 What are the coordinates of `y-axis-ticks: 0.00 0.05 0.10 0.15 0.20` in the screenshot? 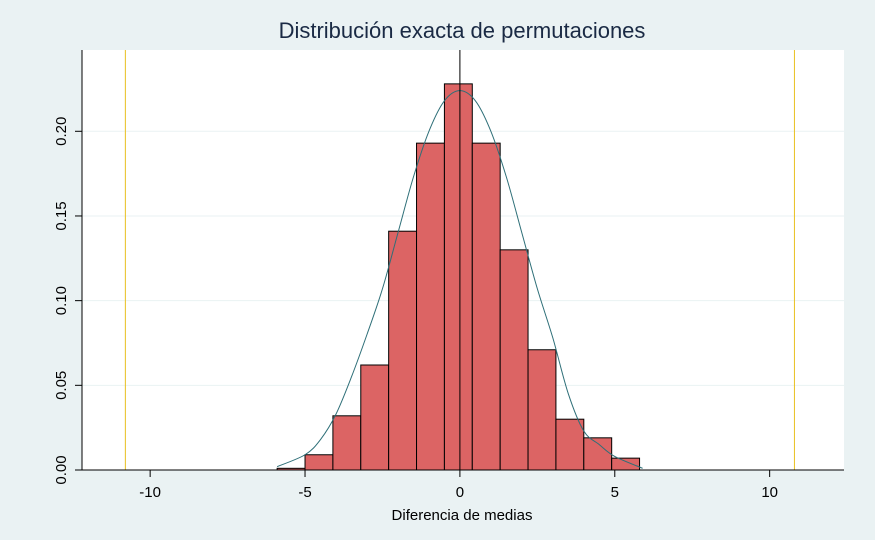 It's located at (67, 301).